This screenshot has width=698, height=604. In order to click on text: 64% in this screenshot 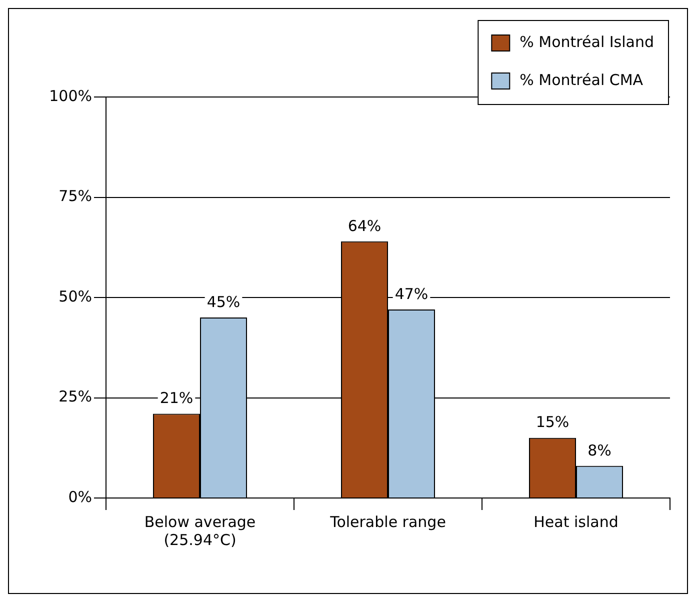, I will do `click(365, 225)`.